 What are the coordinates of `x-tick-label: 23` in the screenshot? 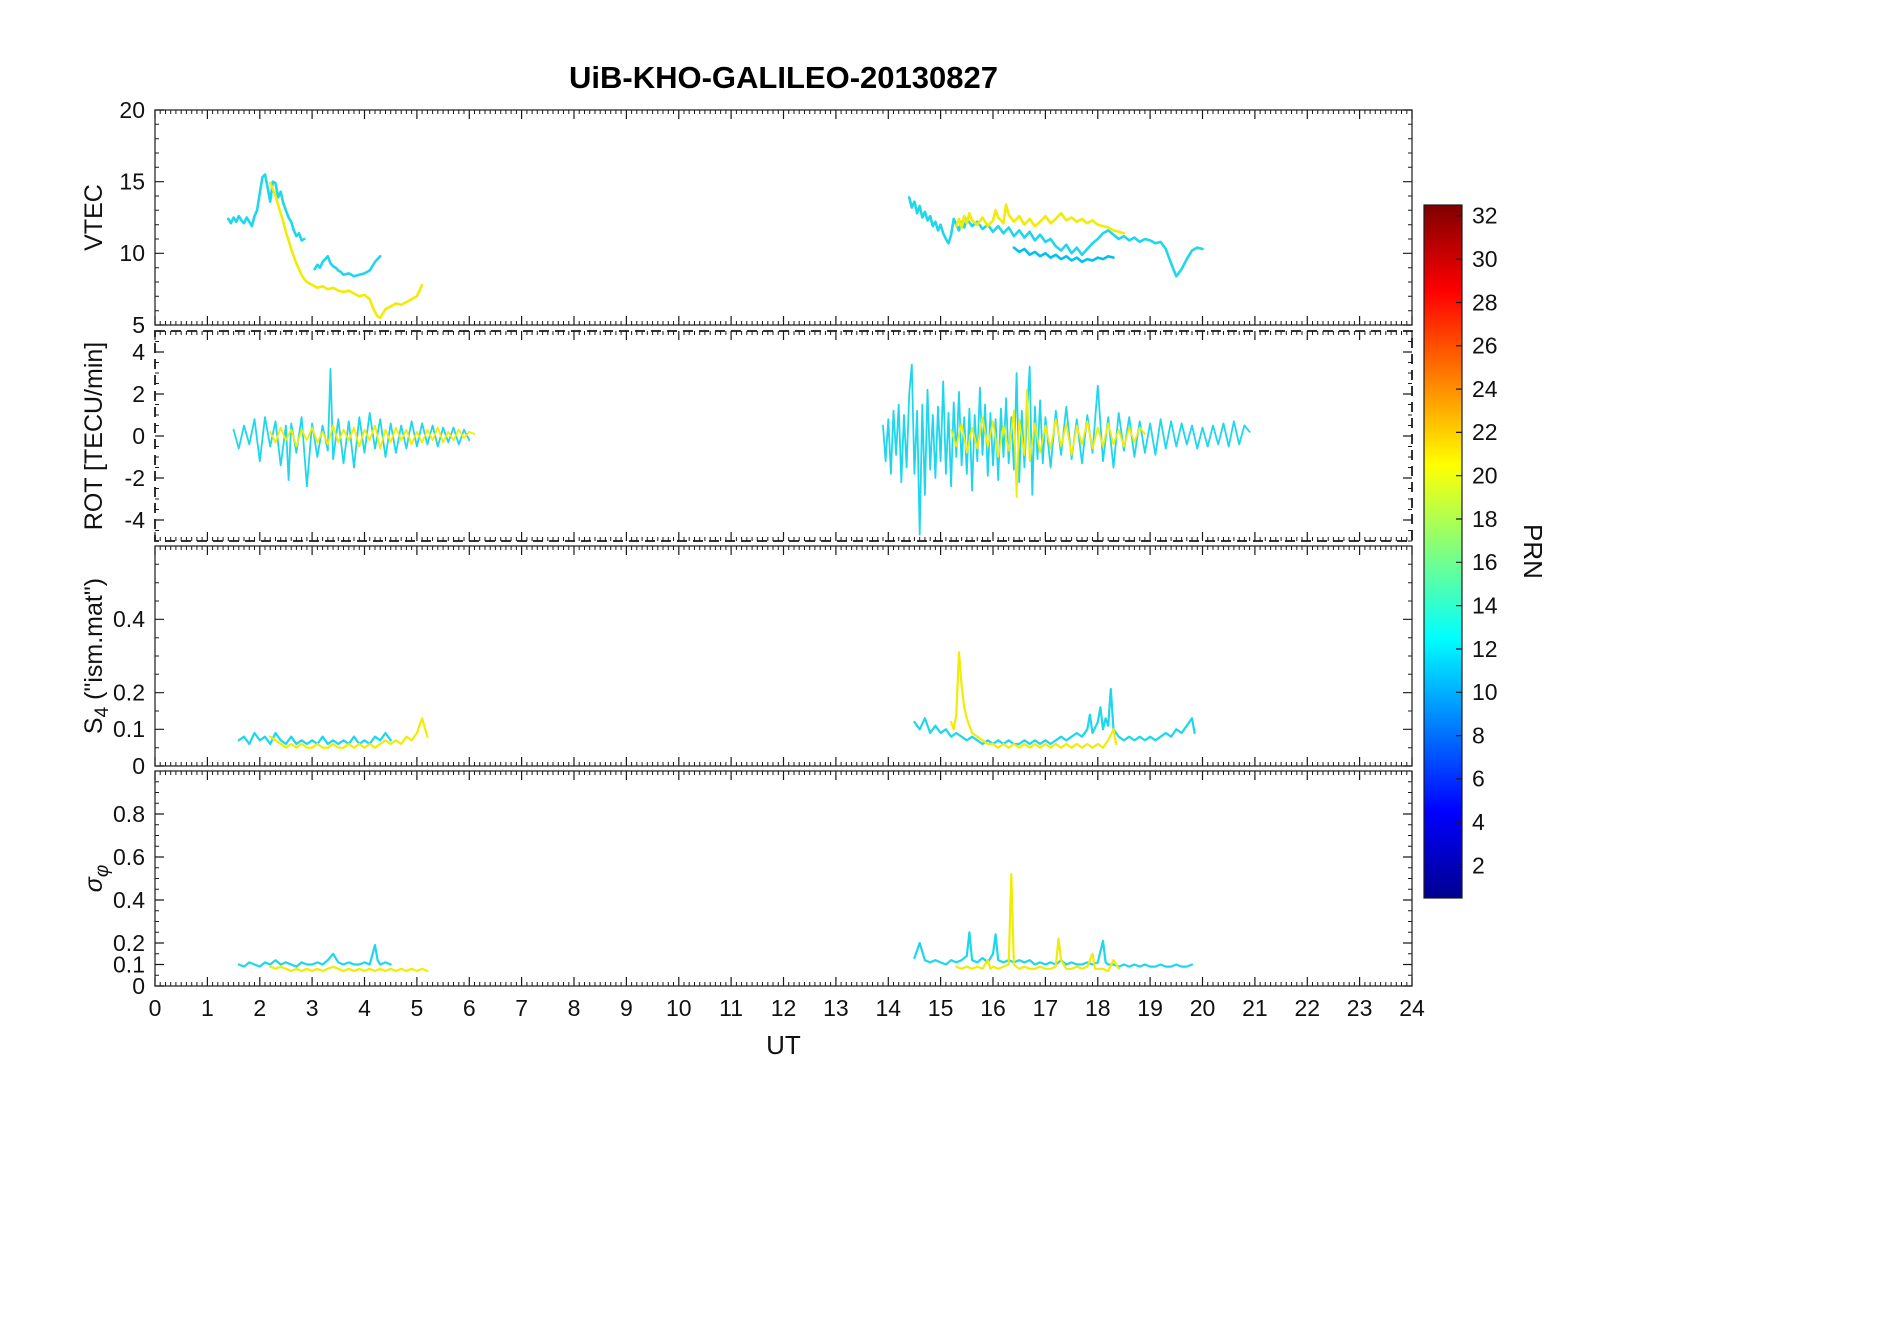 It's located at (1360, 1008).